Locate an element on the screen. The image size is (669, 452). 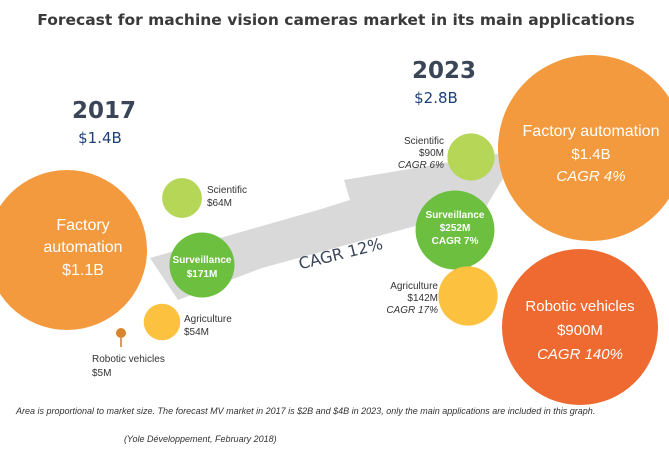
label-2023-robotic-value: $900M is located at coordinates (580, 330).